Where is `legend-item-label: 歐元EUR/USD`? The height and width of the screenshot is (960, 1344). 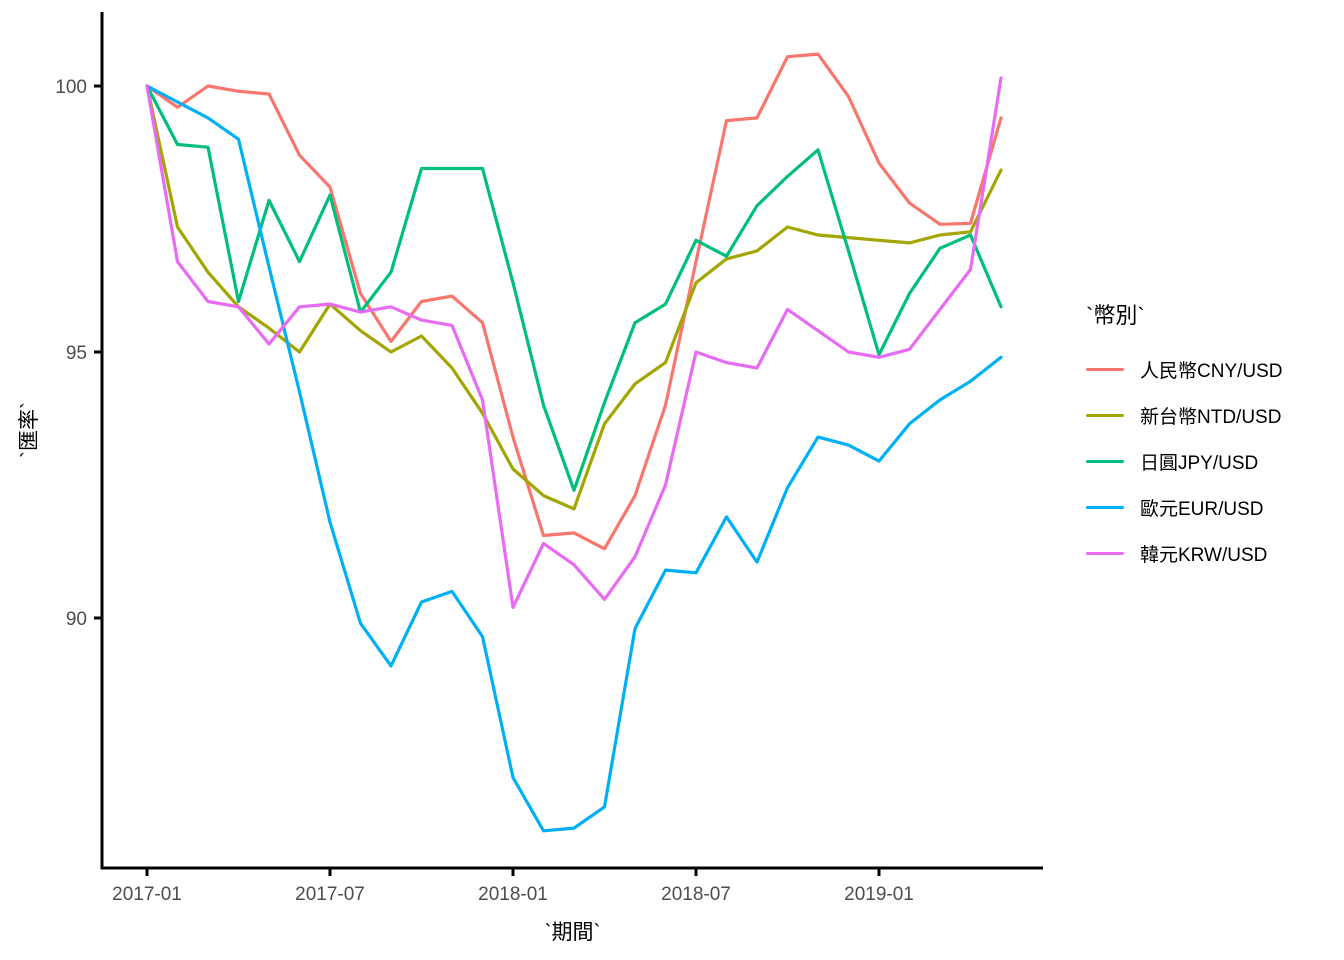
legend-item-label: 歐元EUR/USD is located at coordinates (1202, 509).